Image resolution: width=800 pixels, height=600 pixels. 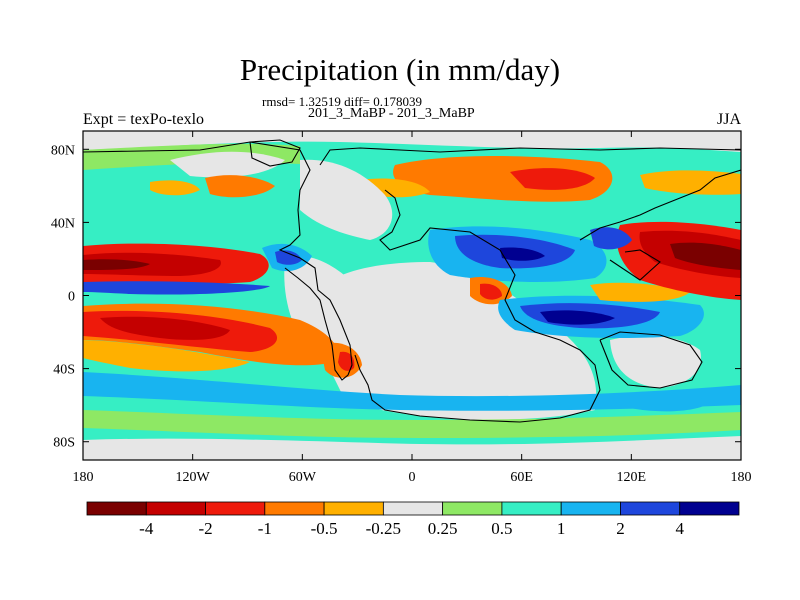 I want to click on equatorial-pacific-wetting, so click(x=176, y=288).